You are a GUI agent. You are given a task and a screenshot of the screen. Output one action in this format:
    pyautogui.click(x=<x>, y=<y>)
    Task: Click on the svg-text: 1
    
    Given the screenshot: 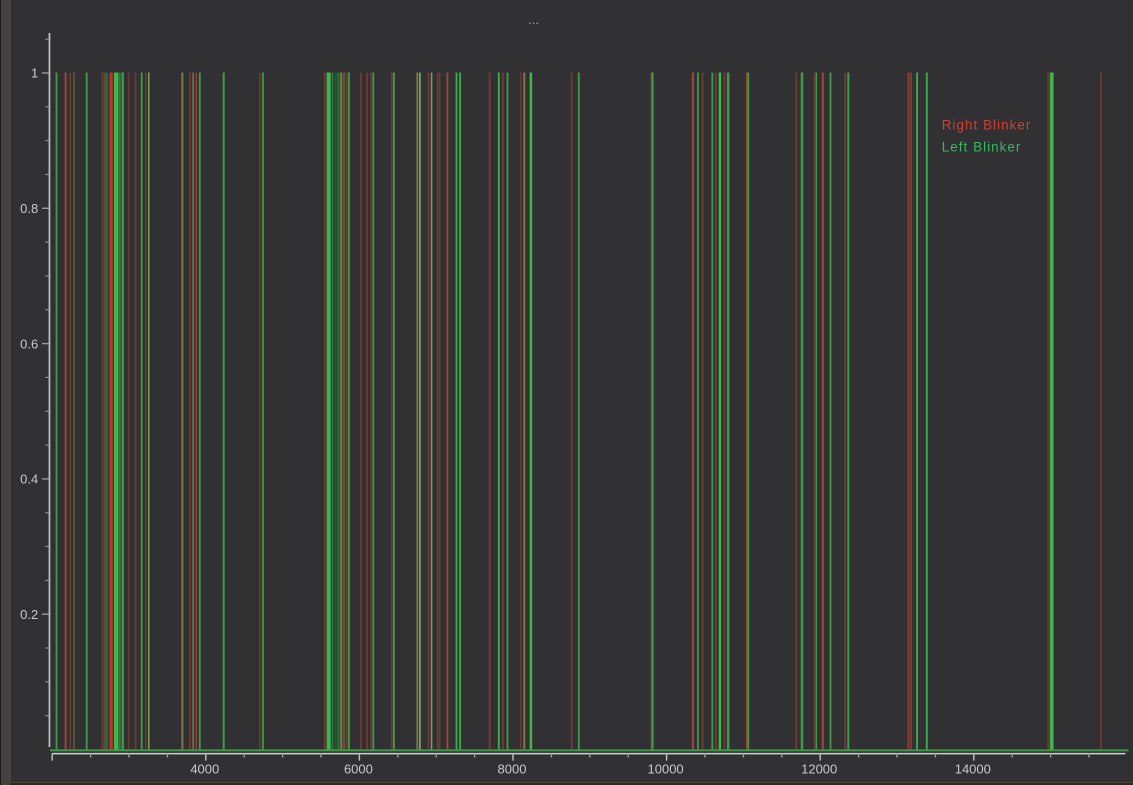 What is the action you would take?
    pyautogui.click(x=34, y=73)
    